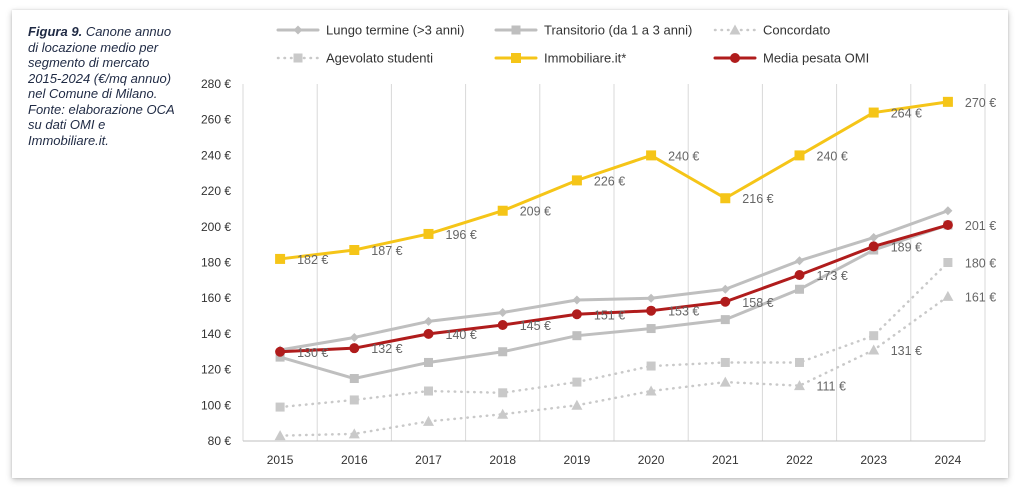 This screenshot has height=493, width=1024. What do you see at coordinates (683, 312) in the screenshot?
I see `data-label: 153 €` at bounding box center [683, 312].